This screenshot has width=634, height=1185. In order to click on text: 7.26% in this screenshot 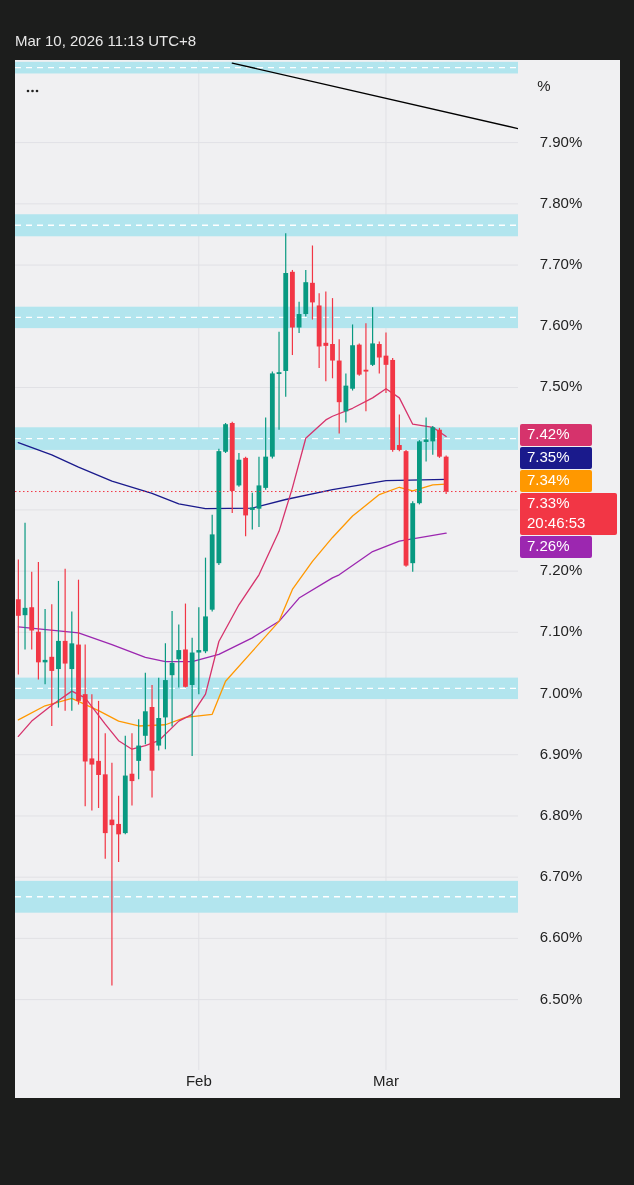, I will do `click(548, 545)`.